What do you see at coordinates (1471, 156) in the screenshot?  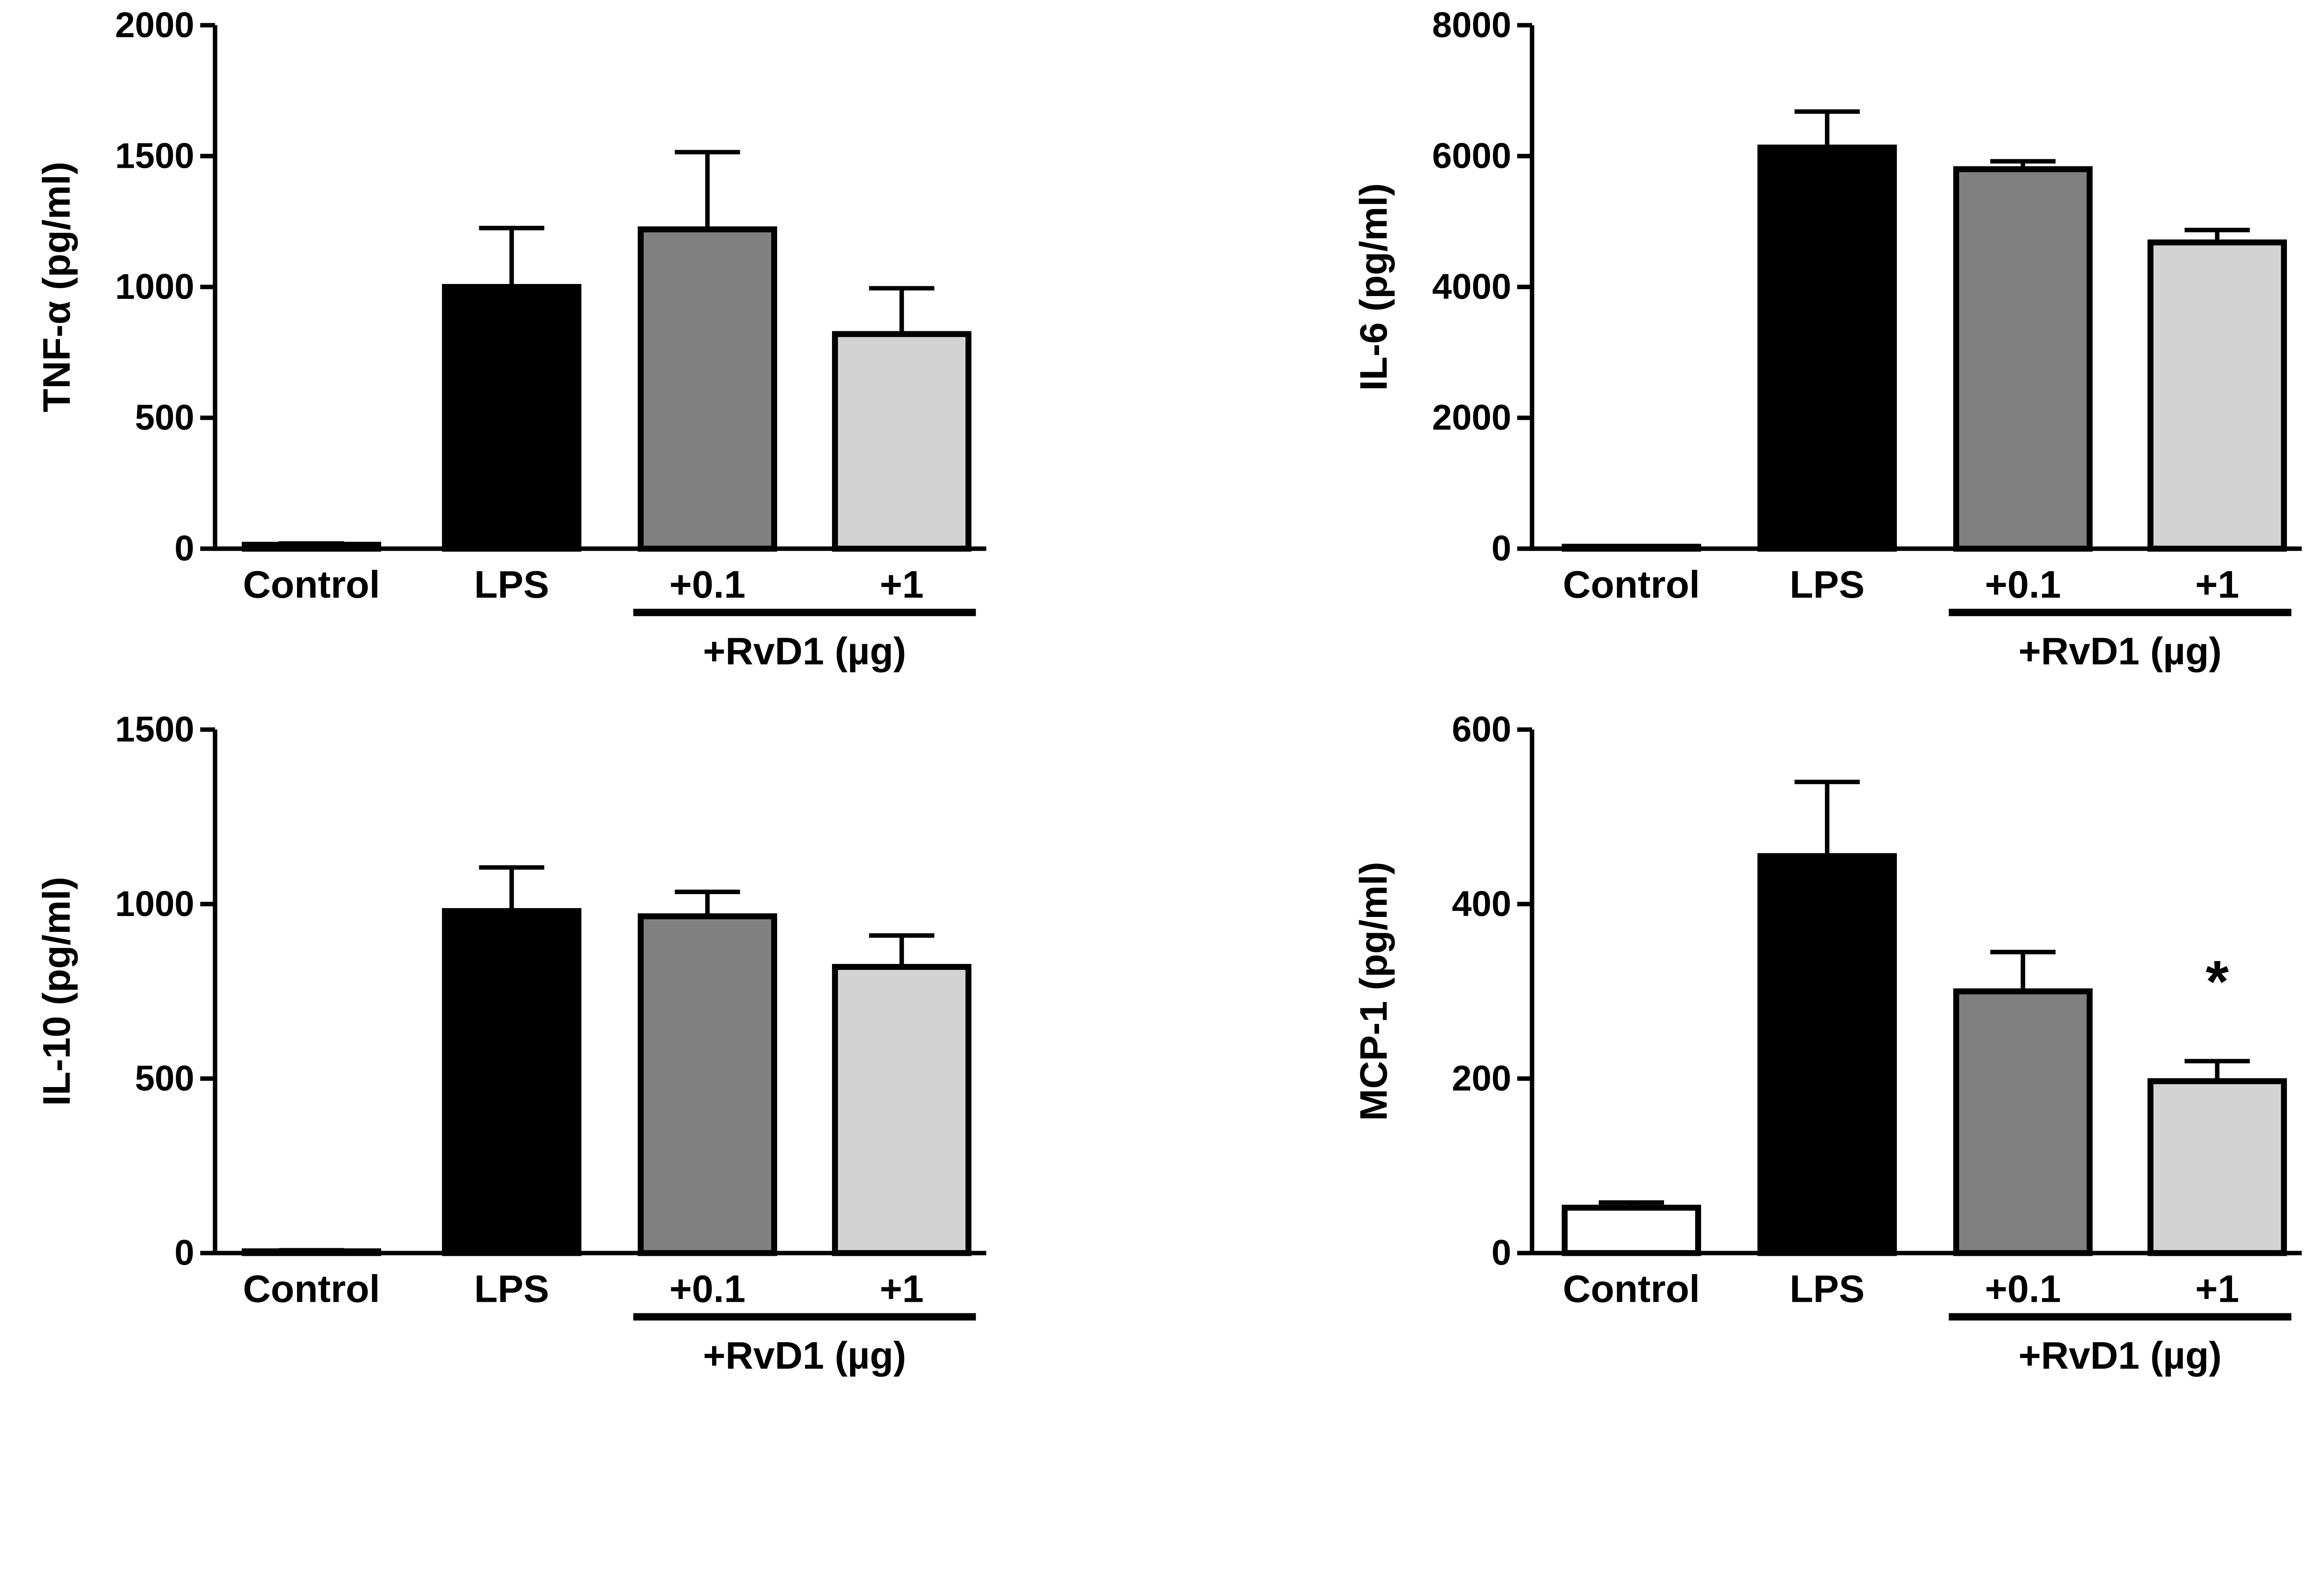 I see `y-tick-label: 6000` at bounding box center [1471, 156].